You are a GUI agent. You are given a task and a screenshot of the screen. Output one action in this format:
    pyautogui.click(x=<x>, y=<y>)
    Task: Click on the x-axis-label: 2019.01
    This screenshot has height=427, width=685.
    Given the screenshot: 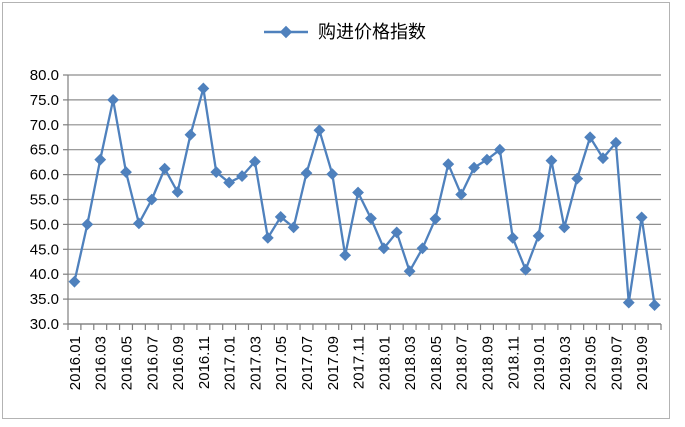 What is the action you would take?
    pyautogui.click(x=539, y=363)
    